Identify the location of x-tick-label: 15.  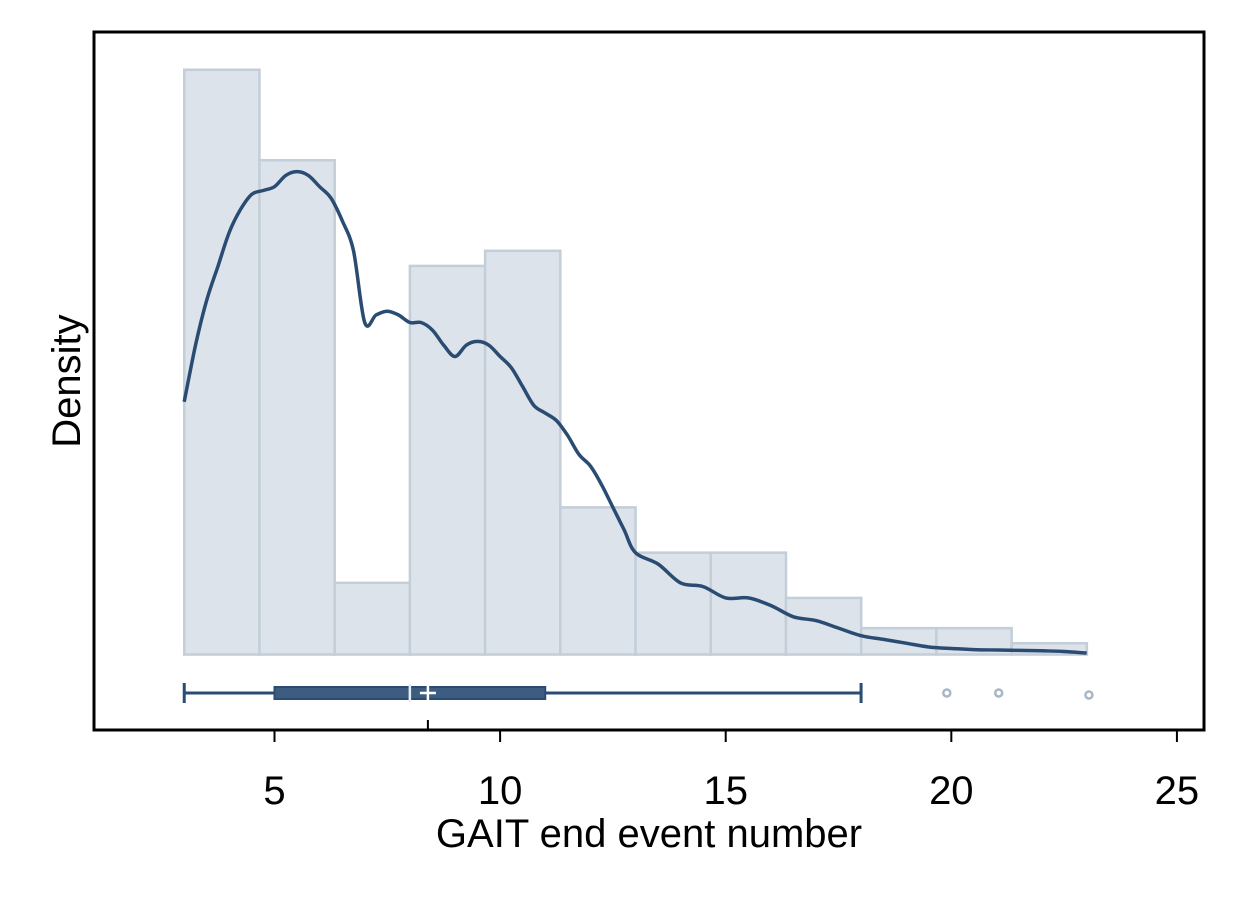
(725, 791).